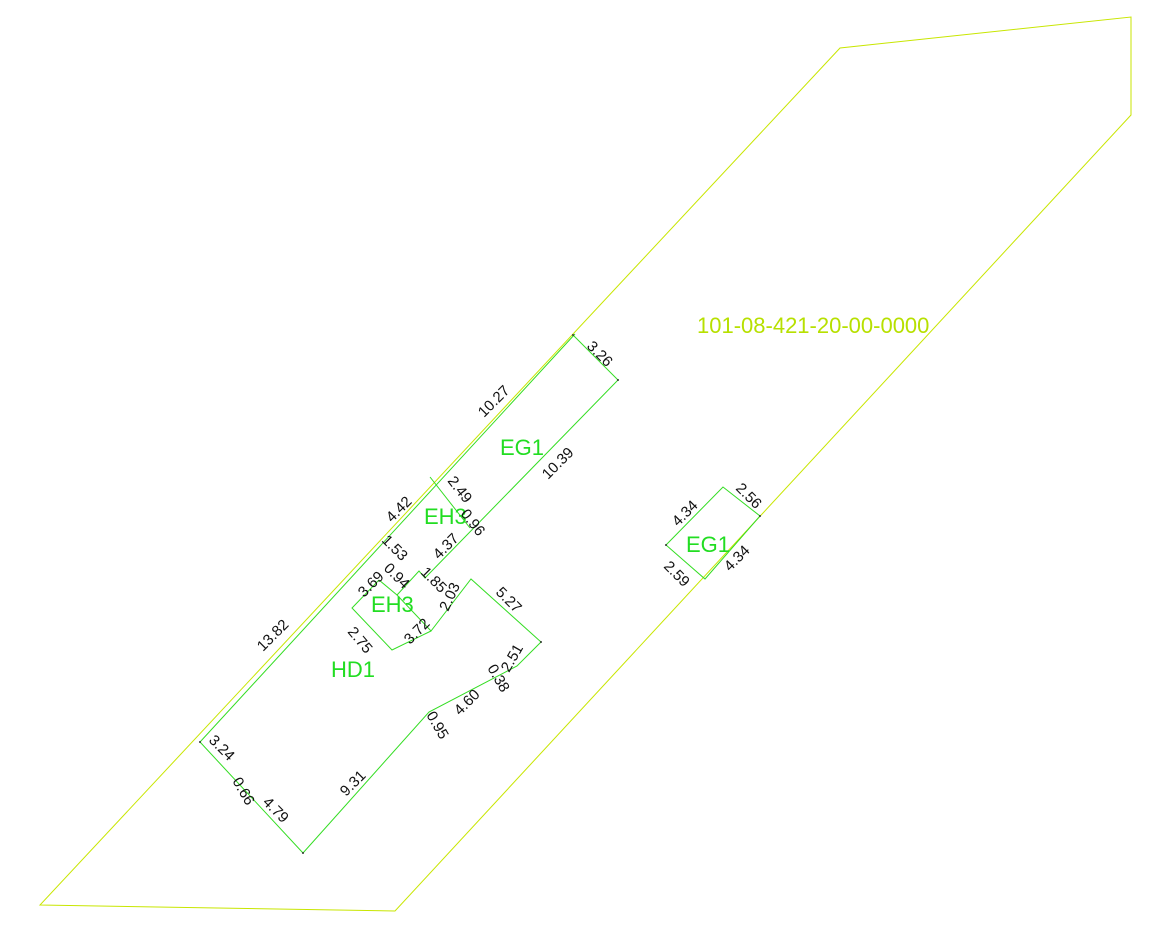 The width and height of the screenshot is (1156, 925). I want to click on dimension-label: 4.42, so click(399, 509).